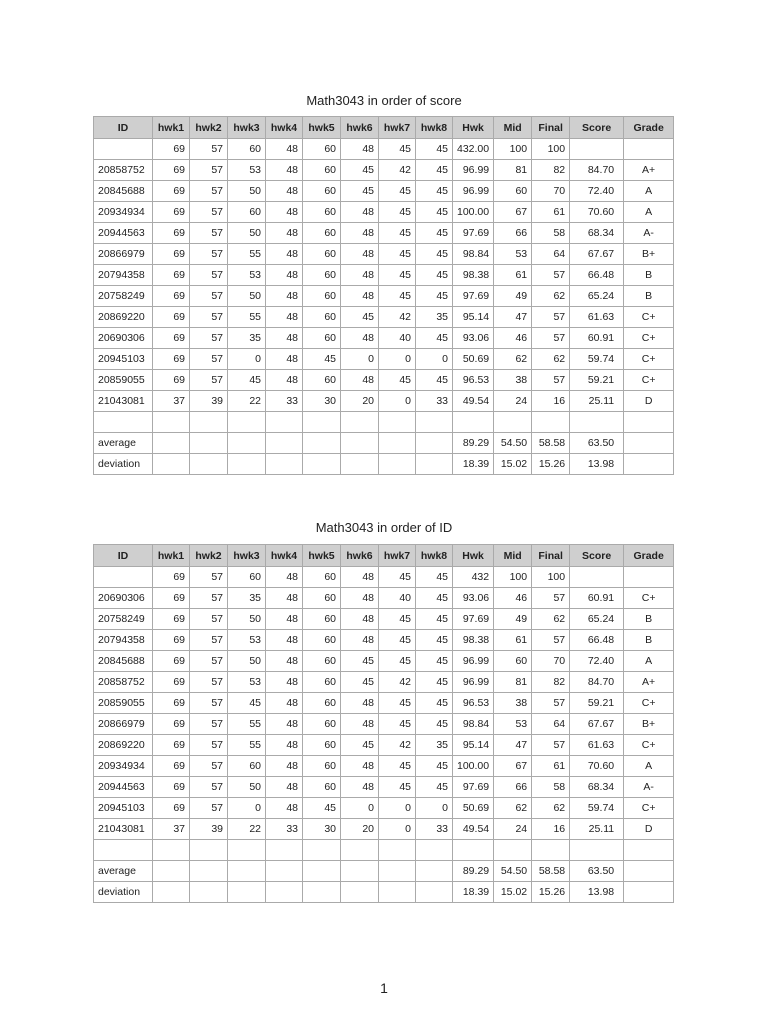 The image size is (768, 1024). I want to click on column-header: hwk7, so click(397, 555).